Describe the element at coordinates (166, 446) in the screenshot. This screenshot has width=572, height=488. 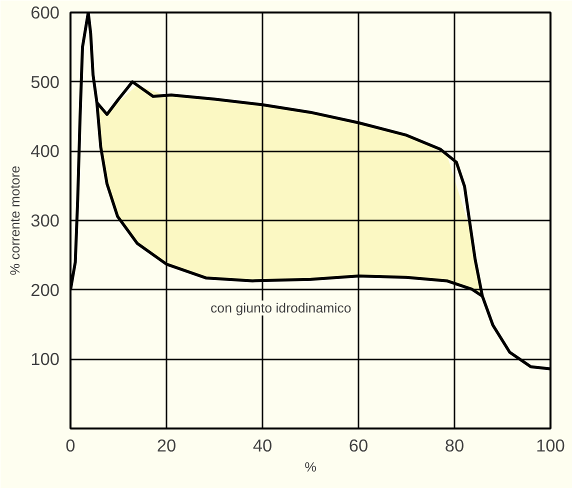
I see `x-tick-label: 20` at that location.